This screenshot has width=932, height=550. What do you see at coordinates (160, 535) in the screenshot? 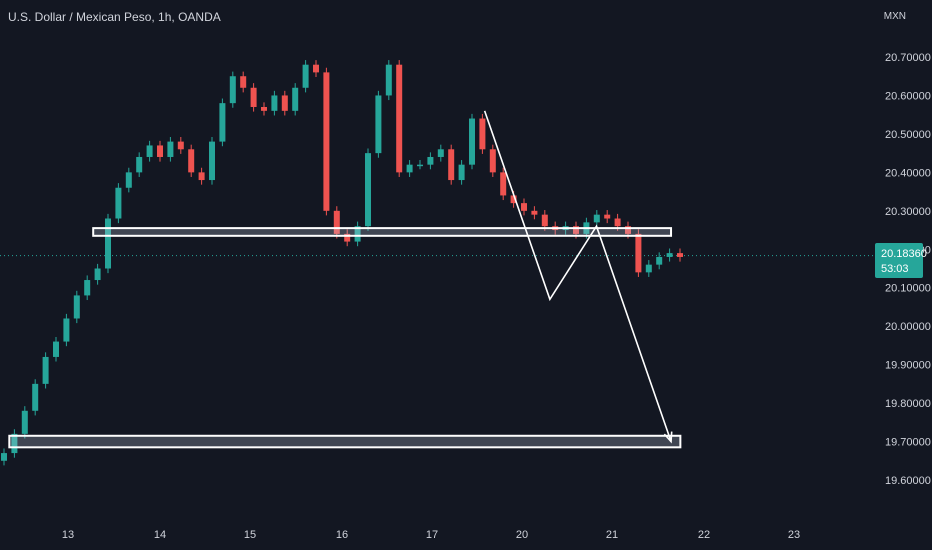
I see `x-tick-label: 14` at bounding box center [160, 535].